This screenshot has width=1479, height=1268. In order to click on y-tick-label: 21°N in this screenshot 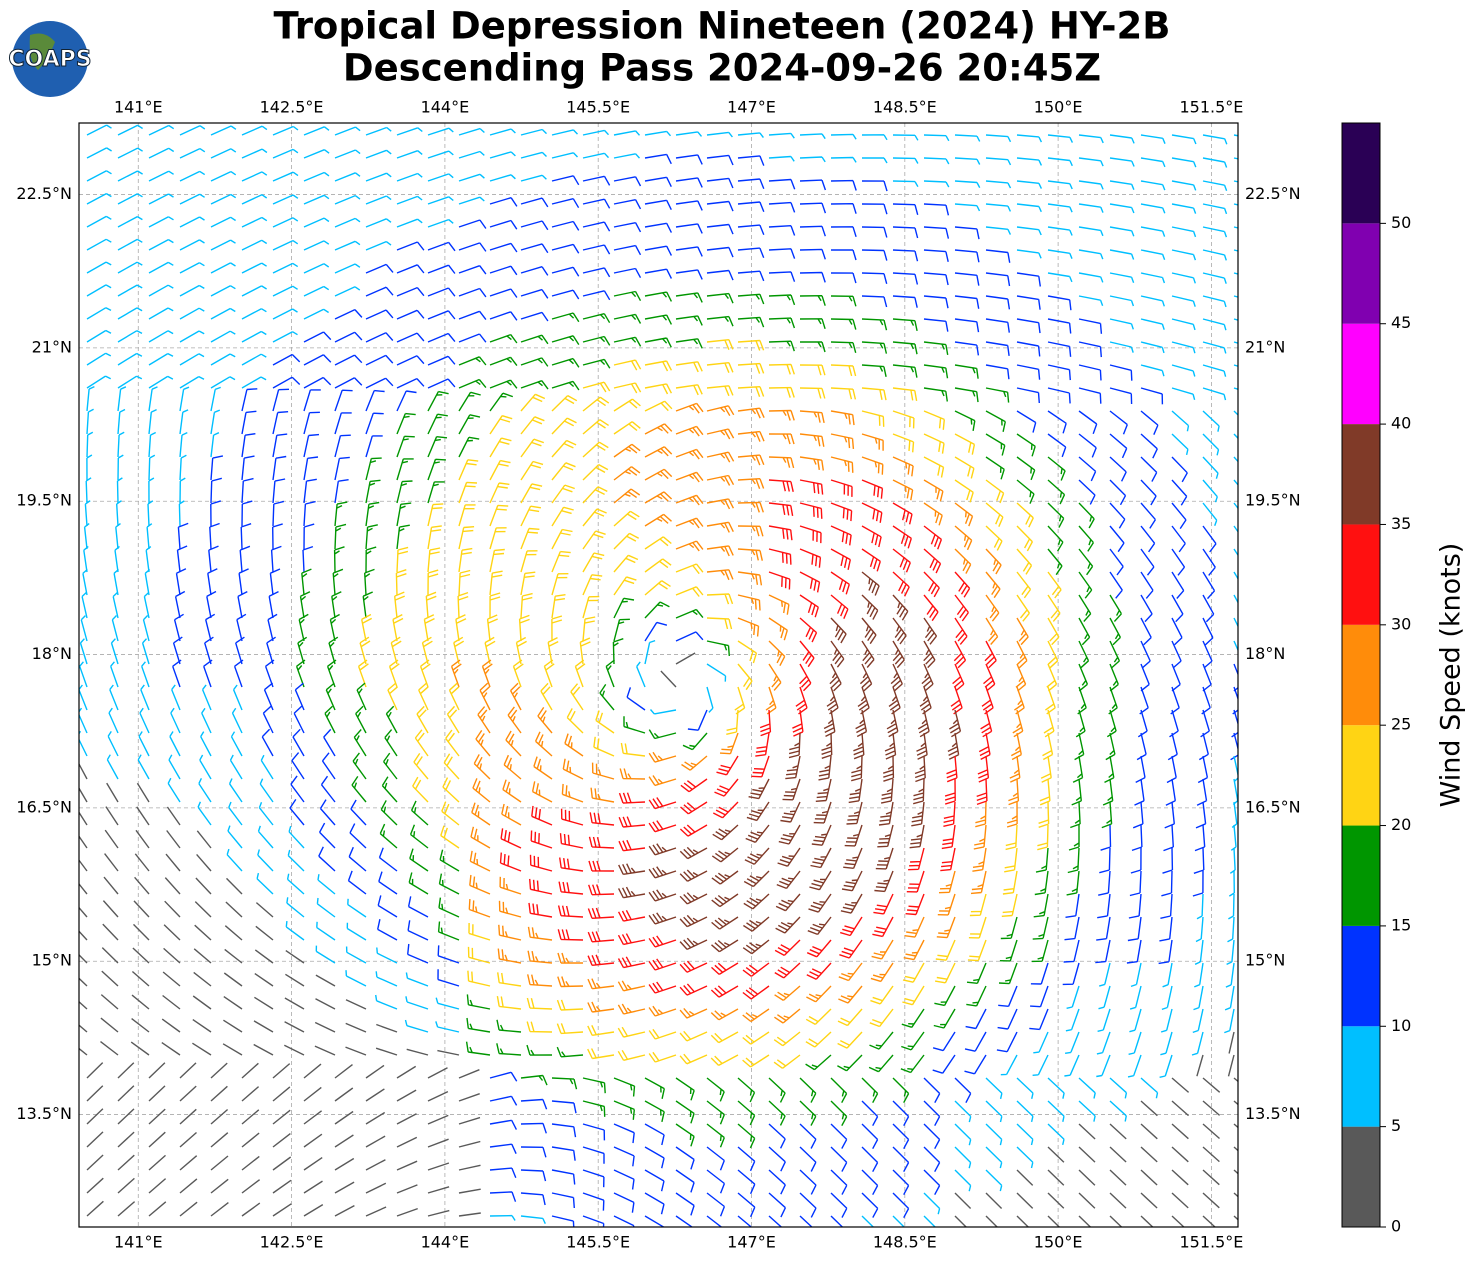, I will do `click(52, 346)`.